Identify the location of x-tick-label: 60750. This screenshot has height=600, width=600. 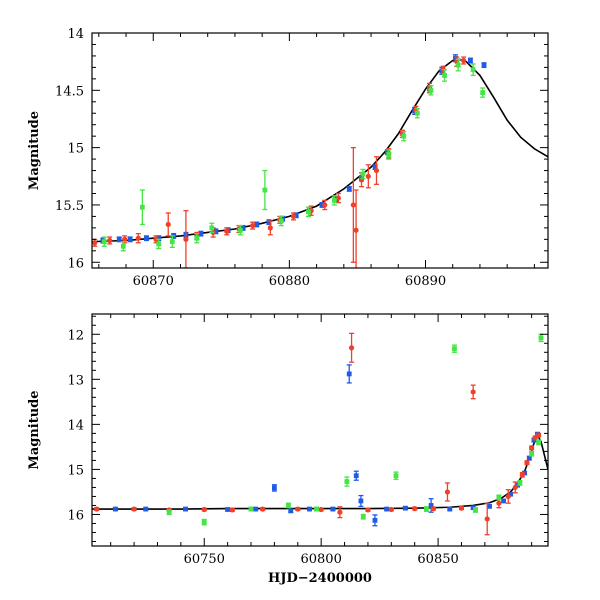
(204, 559).